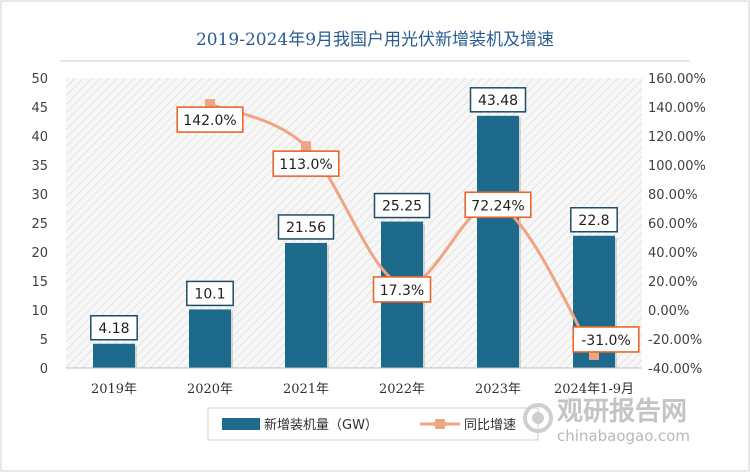 This screenshot has height=472, width=750. What do you see at coordinates (39, 282) in the screenshot?
I see `left-tick-label: 15` at bounding box center [39, 282].